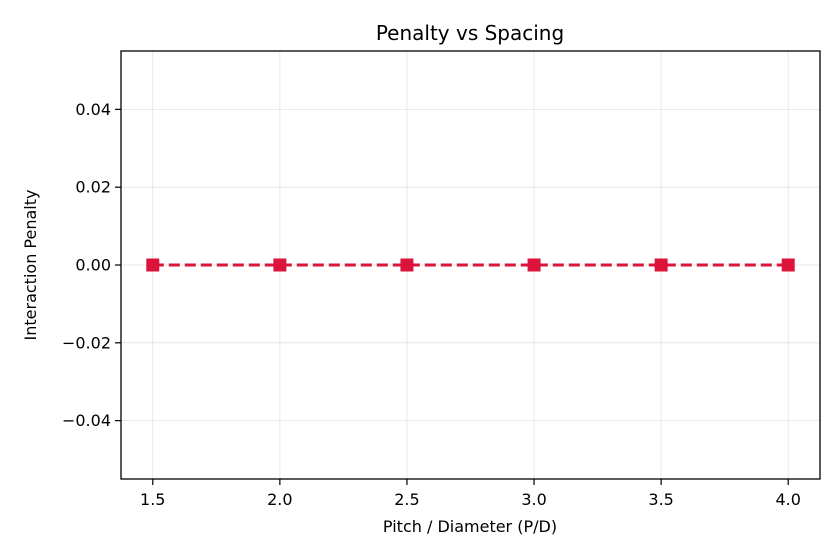 Image resolution: width=840 pixels, height=560 pixels. What do you see at coordinates (152, 499) in the screenshot?
I see `x-tick-label: 1.5` at bounding box center [152, 499].